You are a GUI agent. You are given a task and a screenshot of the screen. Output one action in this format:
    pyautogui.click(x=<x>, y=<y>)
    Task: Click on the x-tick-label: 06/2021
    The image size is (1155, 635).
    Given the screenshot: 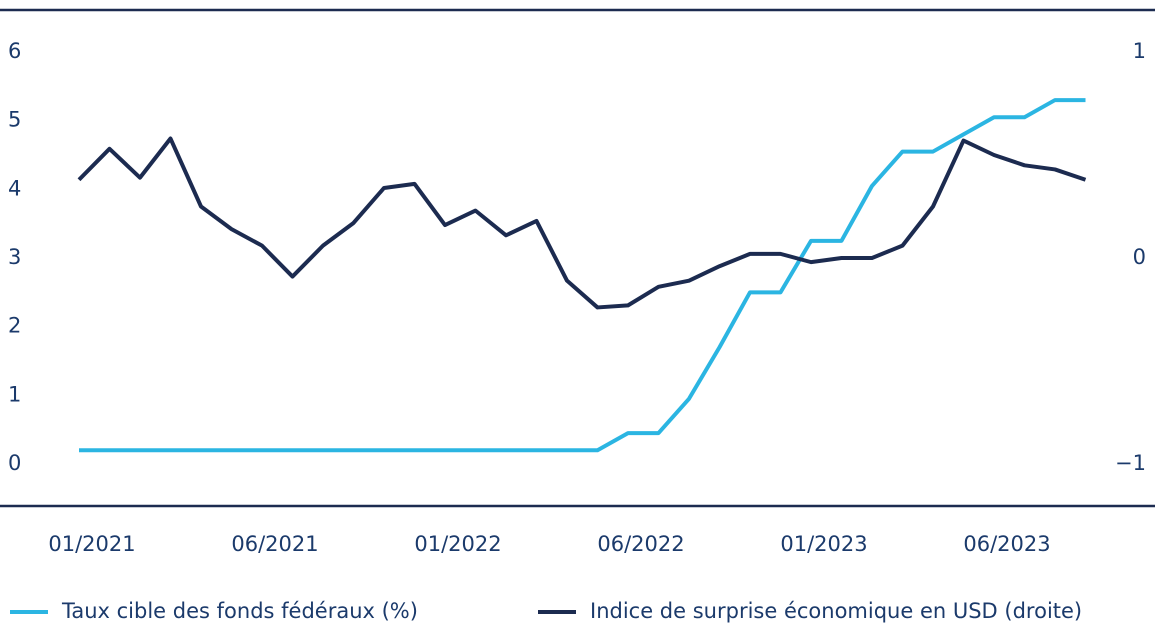 What is the action you would take?
    pyautogui.click(x=274, y=544)
    